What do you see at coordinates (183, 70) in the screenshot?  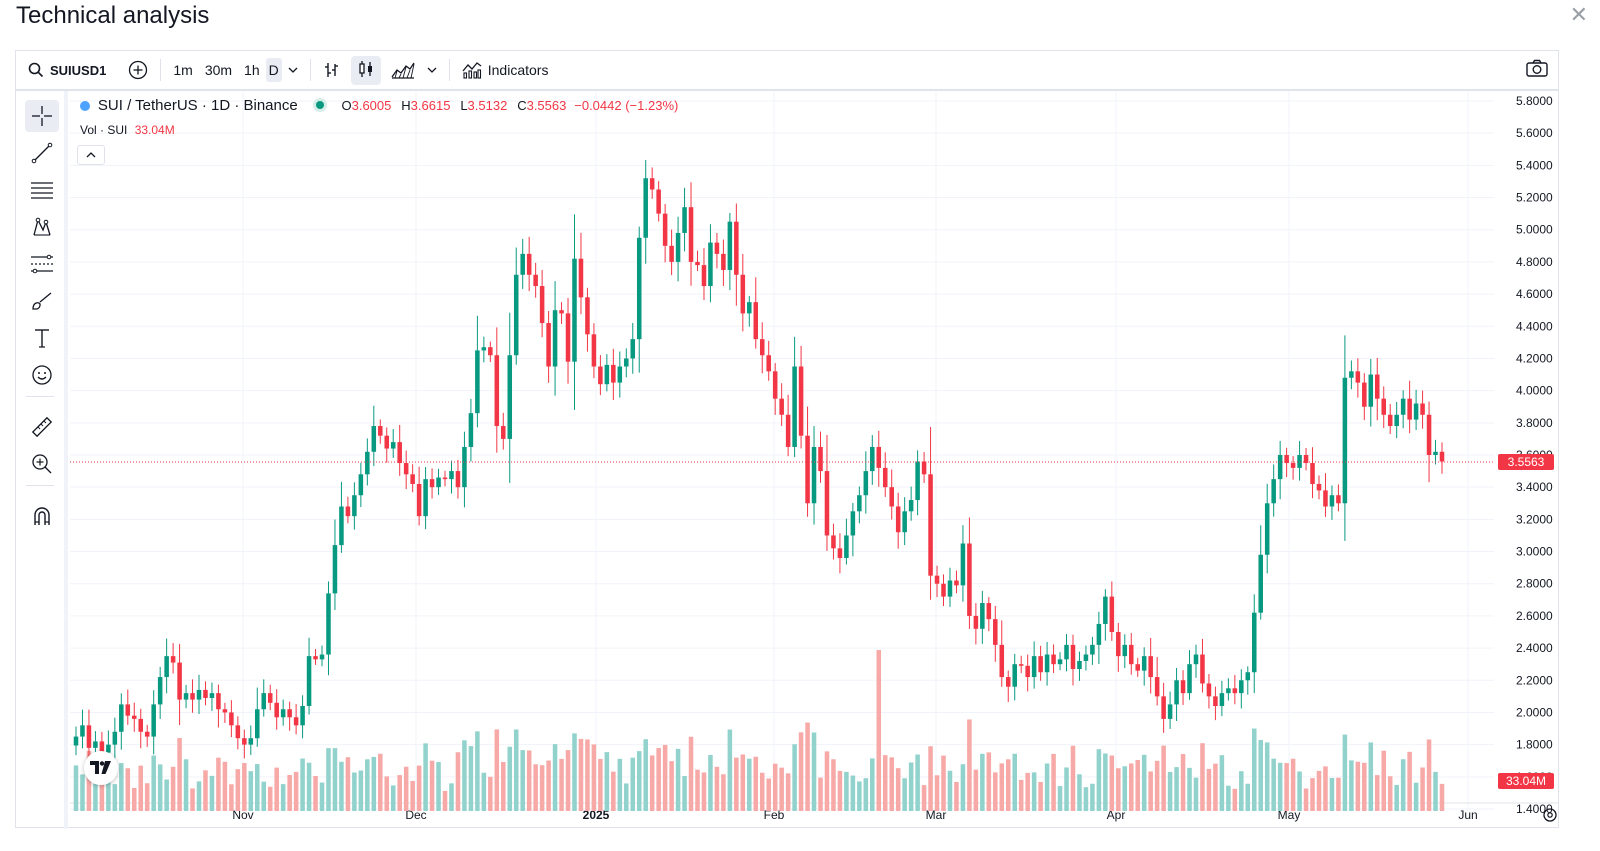 I see `interval-1m: 1m` at bounding box center [183, 70].